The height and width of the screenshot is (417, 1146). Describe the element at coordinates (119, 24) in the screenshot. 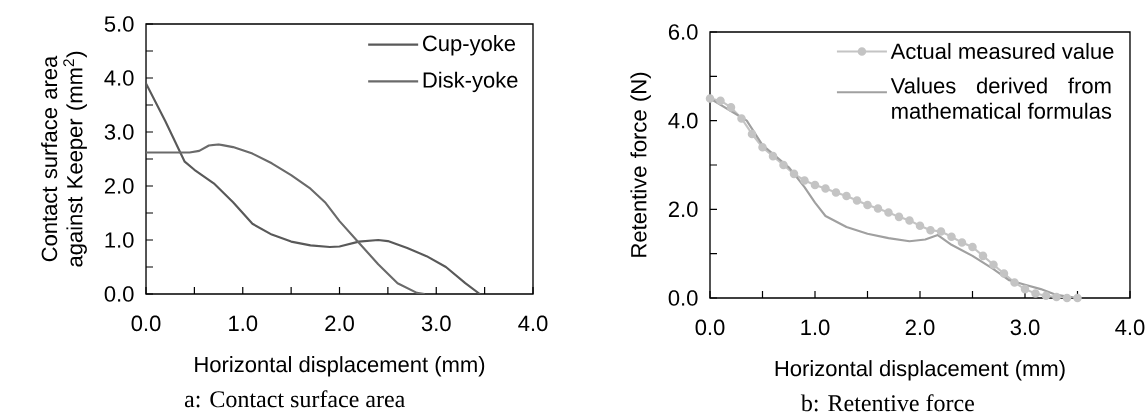

I see `y-tick-label: 5.0` at that location.